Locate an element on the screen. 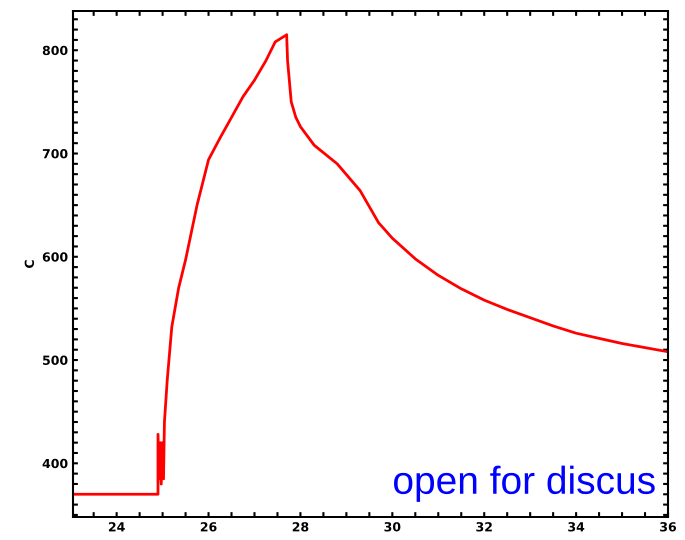 The height and width of the screenshot is (540, 685). x-tick-label: 34 is located at coordinates (576, 527).